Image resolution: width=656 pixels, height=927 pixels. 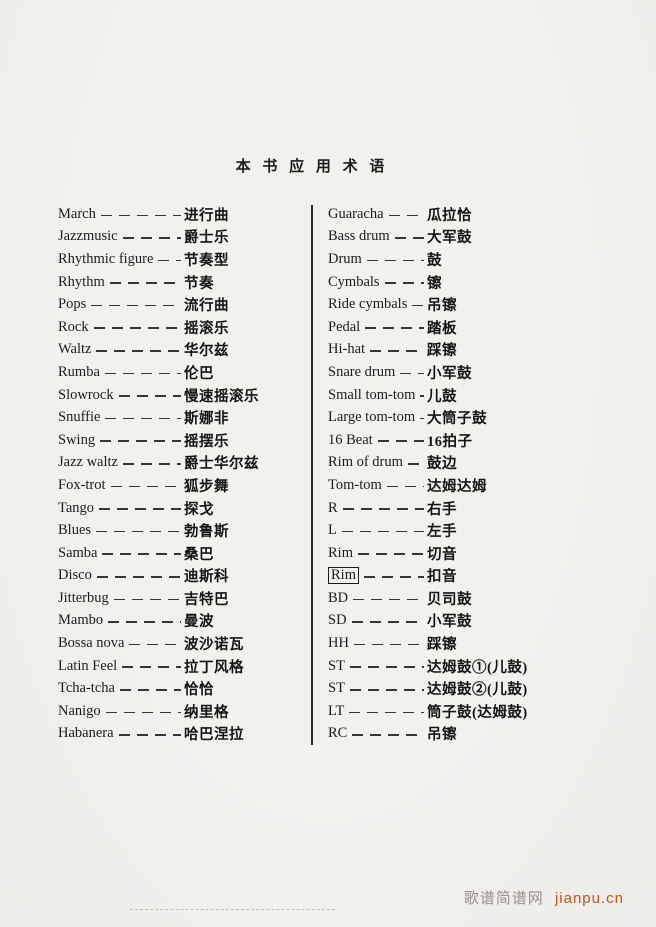 What do you see at coordinates (184, 282) in the screenshot?
I see `glossary-row: Rhythm 节奏` at bounding box center [184, 282].